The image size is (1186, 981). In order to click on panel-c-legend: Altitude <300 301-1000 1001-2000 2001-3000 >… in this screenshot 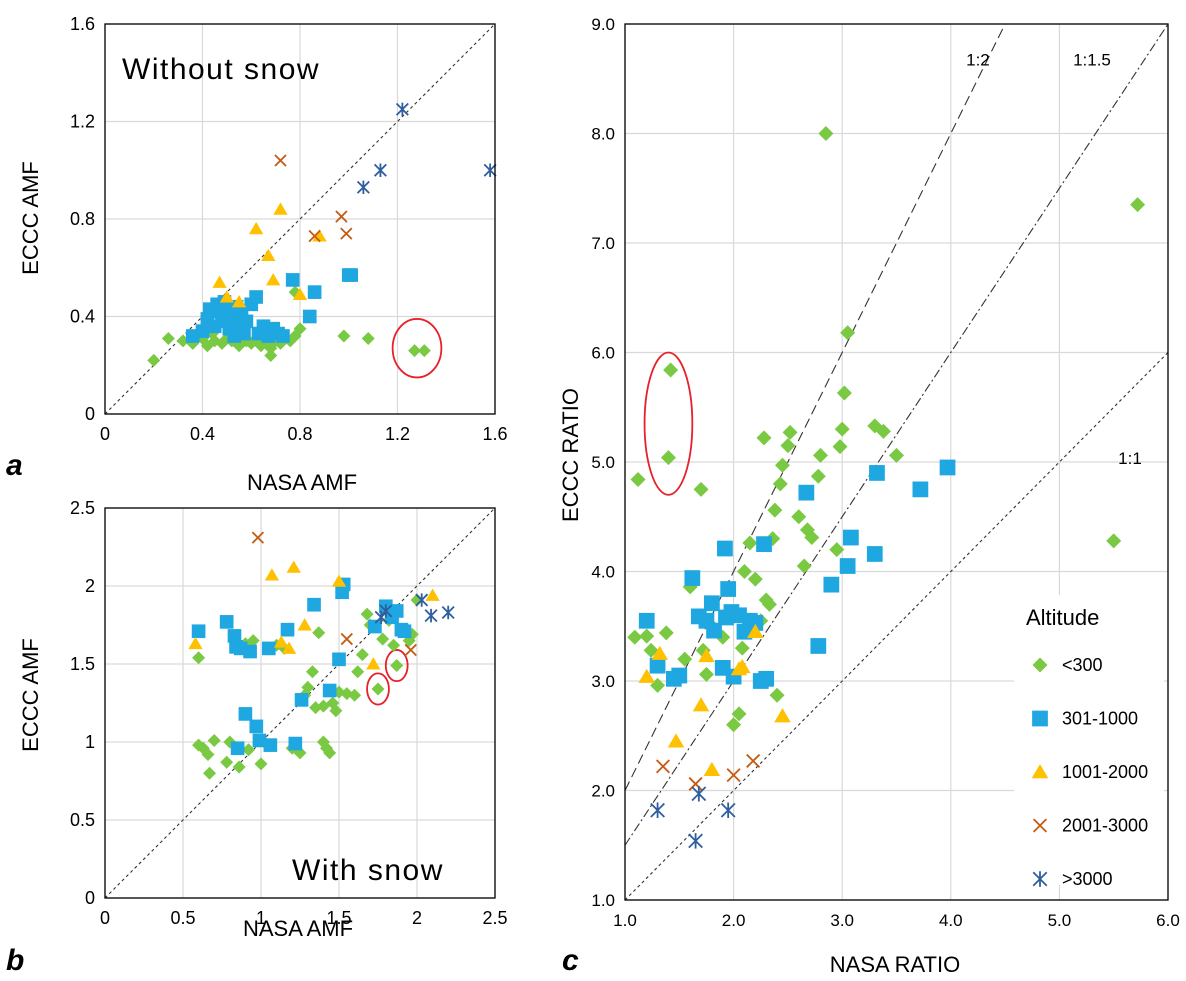, I will do `click(1089, 742)`.